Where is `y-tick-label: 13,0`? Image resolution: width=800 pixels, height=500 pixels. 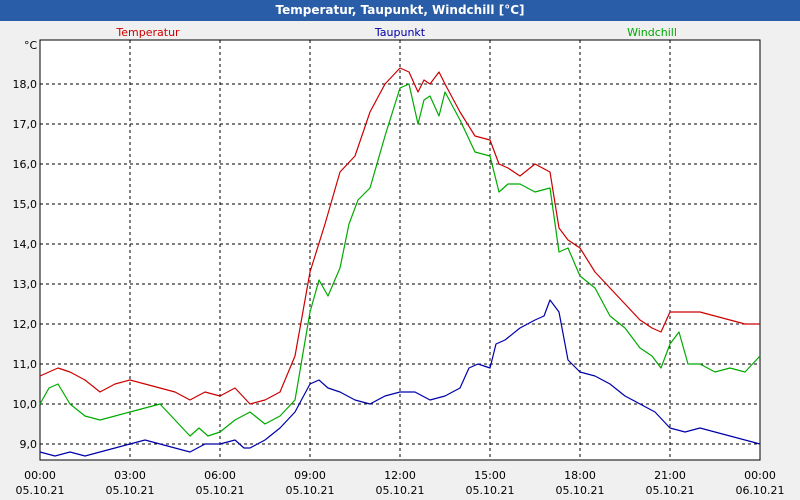
y-tick-label: 13,0 is located at coordinates (25, 284).